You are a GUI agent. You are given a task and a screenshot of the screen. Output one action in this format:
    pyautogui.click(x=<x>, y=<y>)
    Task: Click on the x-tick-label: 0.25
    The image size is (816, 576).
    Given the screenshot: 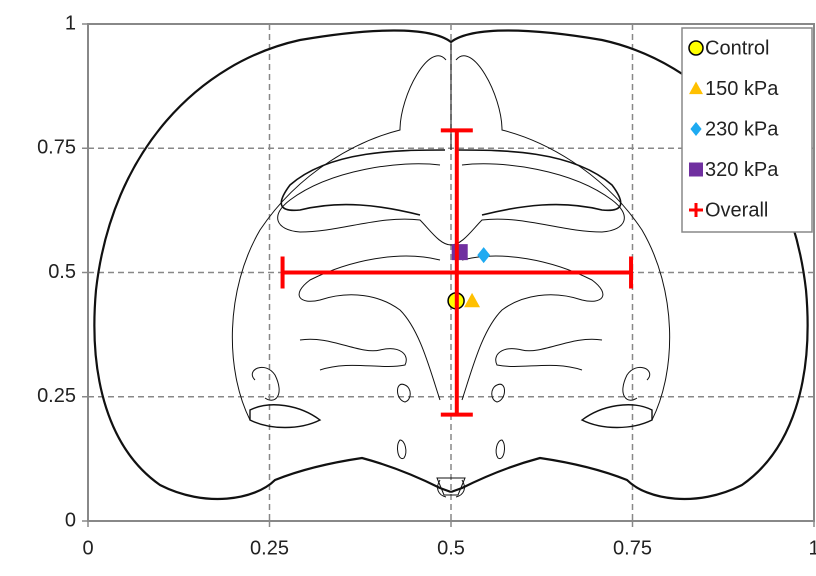 What is the action you would take?
    pyautogui.click(x=269, y=548)
    